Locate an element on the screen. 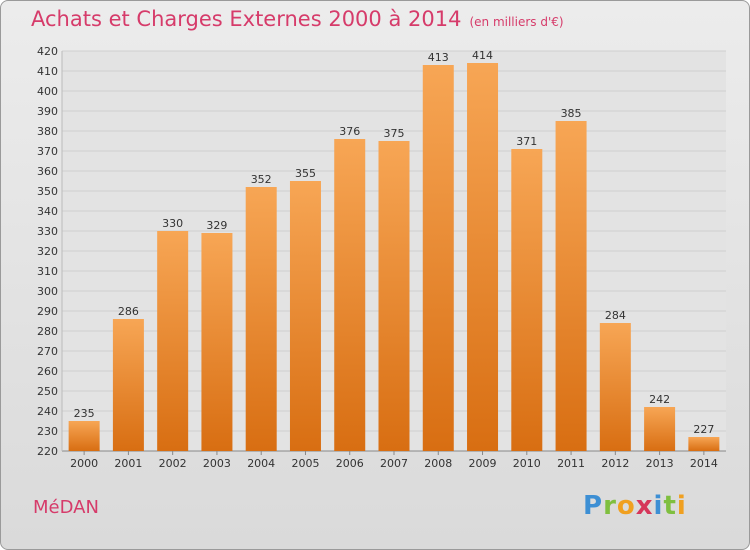 The width and height of the screenshot is (750, 550). value-label: 355 is located at coordinates (305, 173).